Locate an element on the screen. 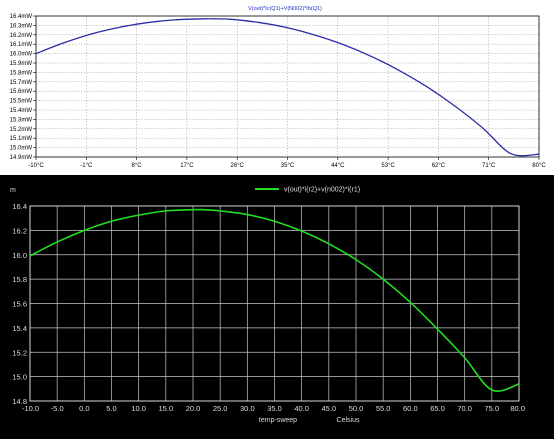  top-y-tick-label: 15.2mW is located at coordinates (21, 130).